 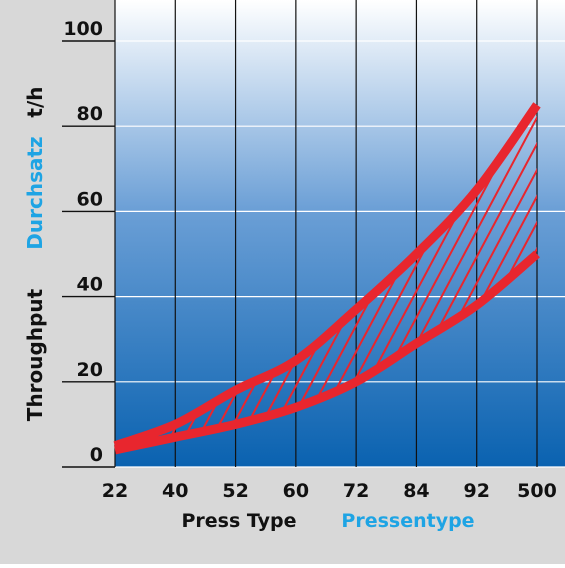 What do you see at coordinates (175, 491) in the screenshot?
I see `x-tick-label-40: 40` at bounding box center [175, 491].